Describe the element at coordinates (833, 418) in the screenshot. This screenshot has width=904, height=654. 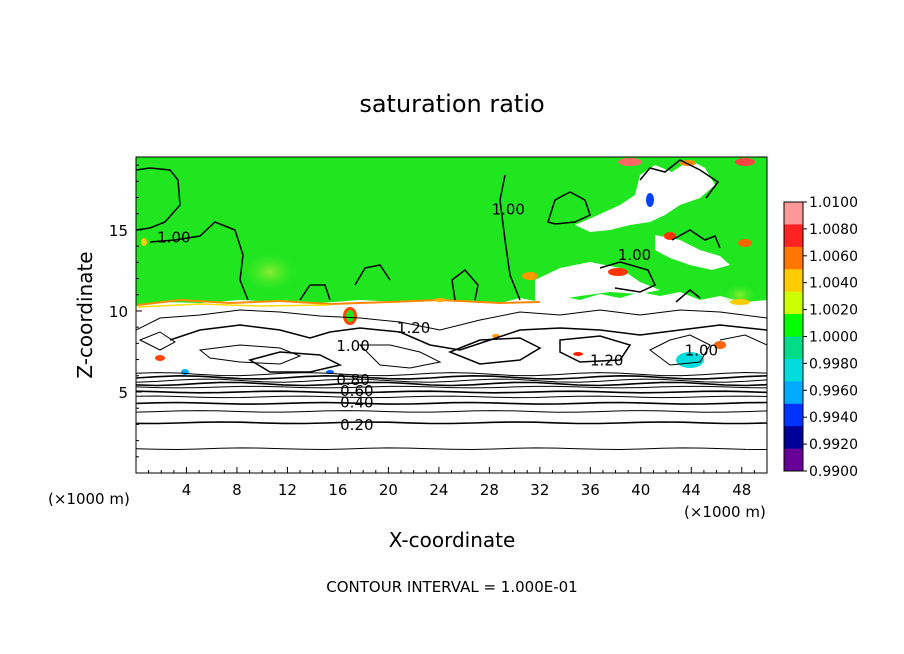
I see `colorbar-tick-label: 0.9940` at that location.